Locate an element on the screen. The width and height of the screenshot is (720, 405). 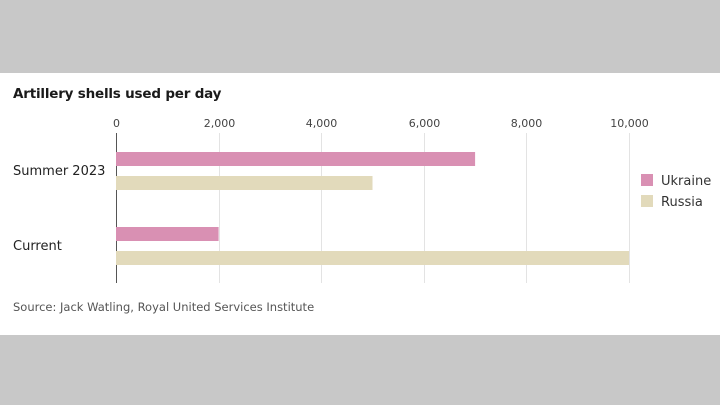
category-label: Summer 2023 is located at coordinates (59, 171).